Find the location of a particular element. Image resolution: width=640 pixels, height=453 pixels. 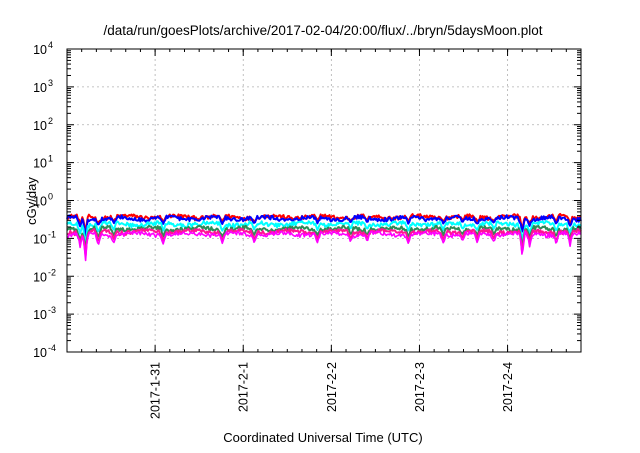

y-tick-label-exponent: -1 is located at coordinates (52, 234).